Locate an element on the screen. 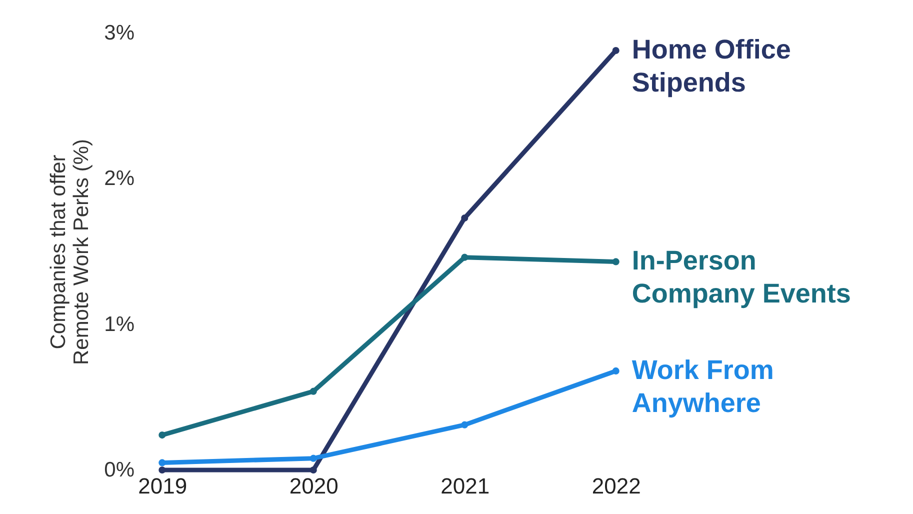 The height and width of the screenshot is (514, 913). y-tick-label: 2% is located at coordinates (119, 178).